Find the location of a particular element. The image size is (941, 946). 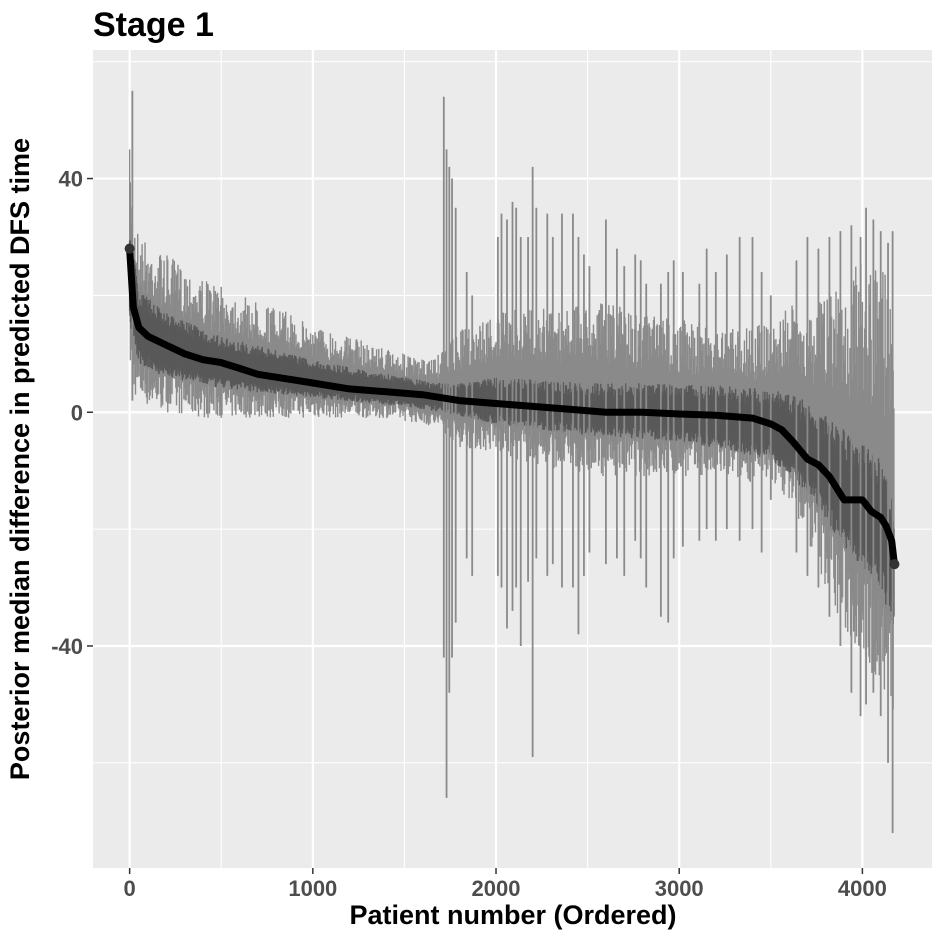

median-start-point is located at coordinates (129, 248).